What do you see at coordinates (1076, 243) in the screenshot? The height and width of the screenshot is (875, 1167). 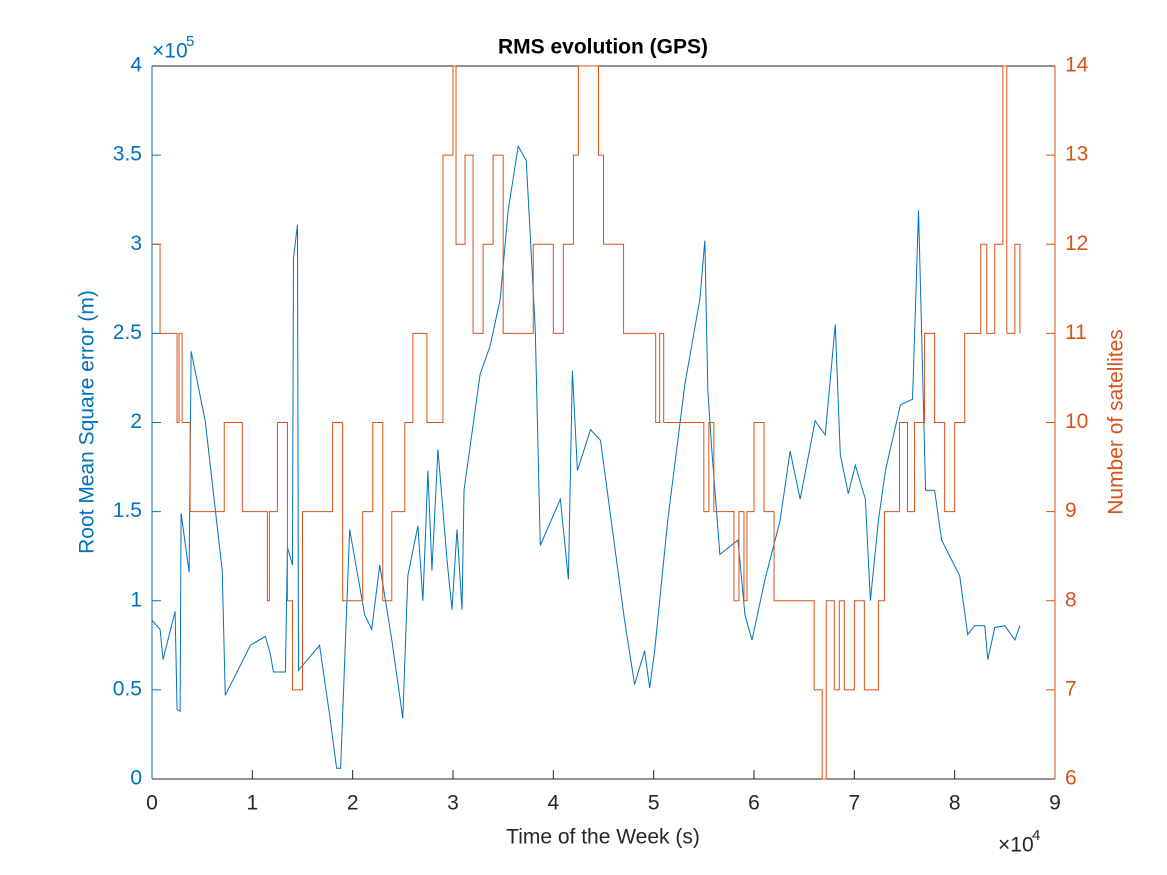 I see `y2-tick-label: 12` at bounding box center [1076, 243].